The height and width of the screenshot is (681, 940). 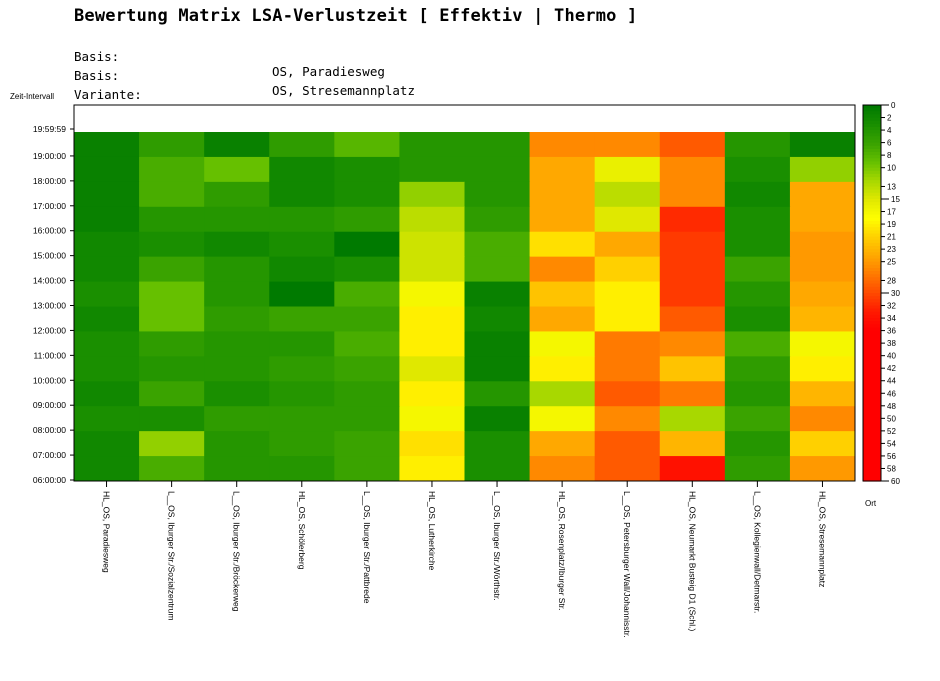 I want to click on y-tick-label: 19:00:00, so click(x=49, y=156).